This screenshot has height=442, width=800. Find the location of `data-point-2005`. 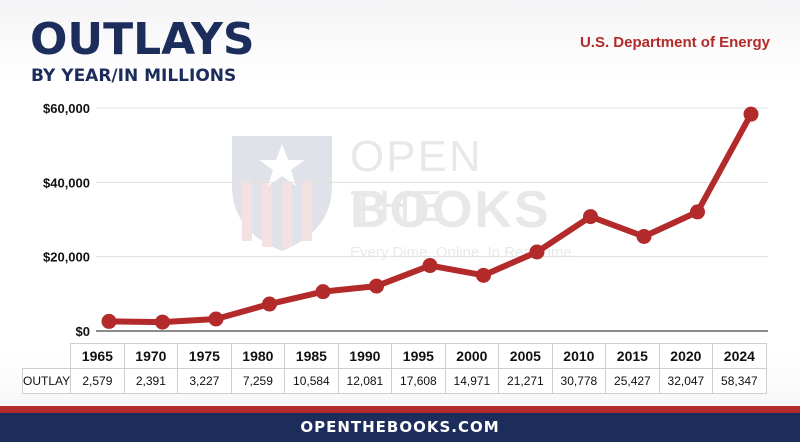

data-point-2005 is located at coordinates (537, 252).